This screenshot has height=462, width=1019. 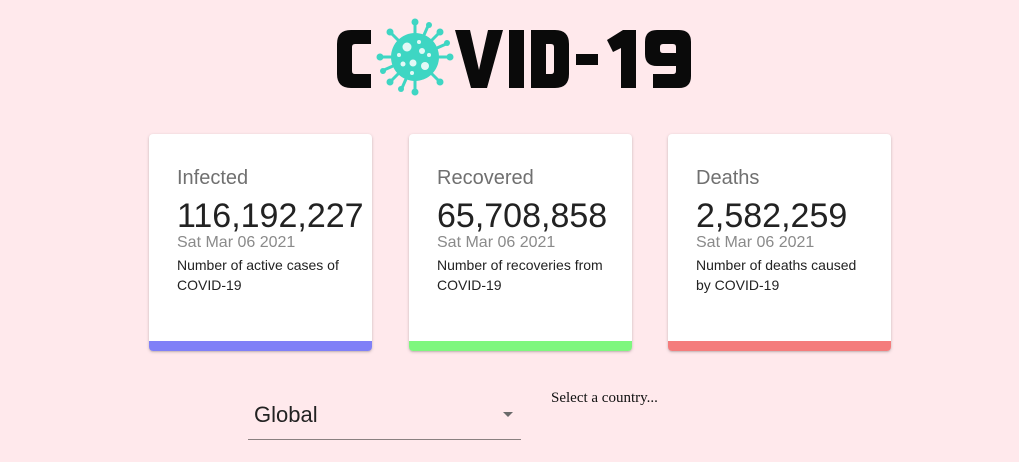 What do you see at coordinates (728, 178) in the screenshot?
I see `card-title: Deaths` at bounding box center [728, 178].